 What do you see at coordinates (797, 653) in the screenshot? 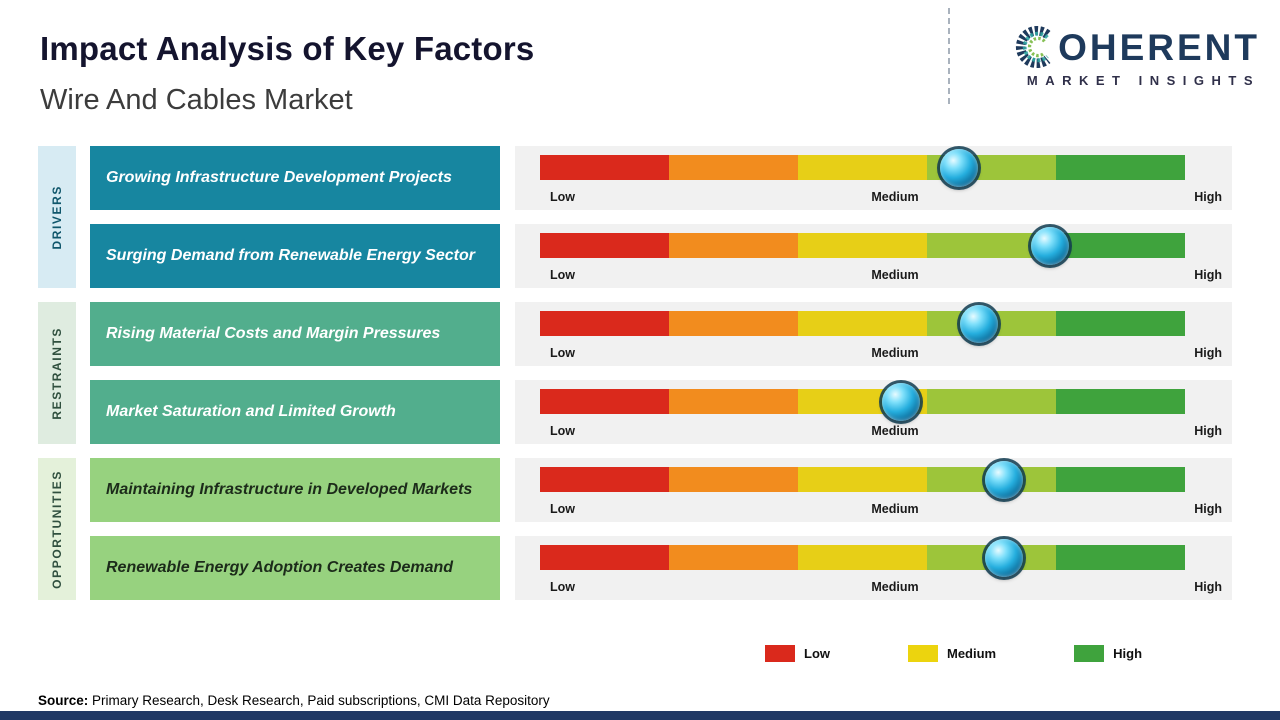
I see `legend-item-low: Low` at bounding box center [797, 653].